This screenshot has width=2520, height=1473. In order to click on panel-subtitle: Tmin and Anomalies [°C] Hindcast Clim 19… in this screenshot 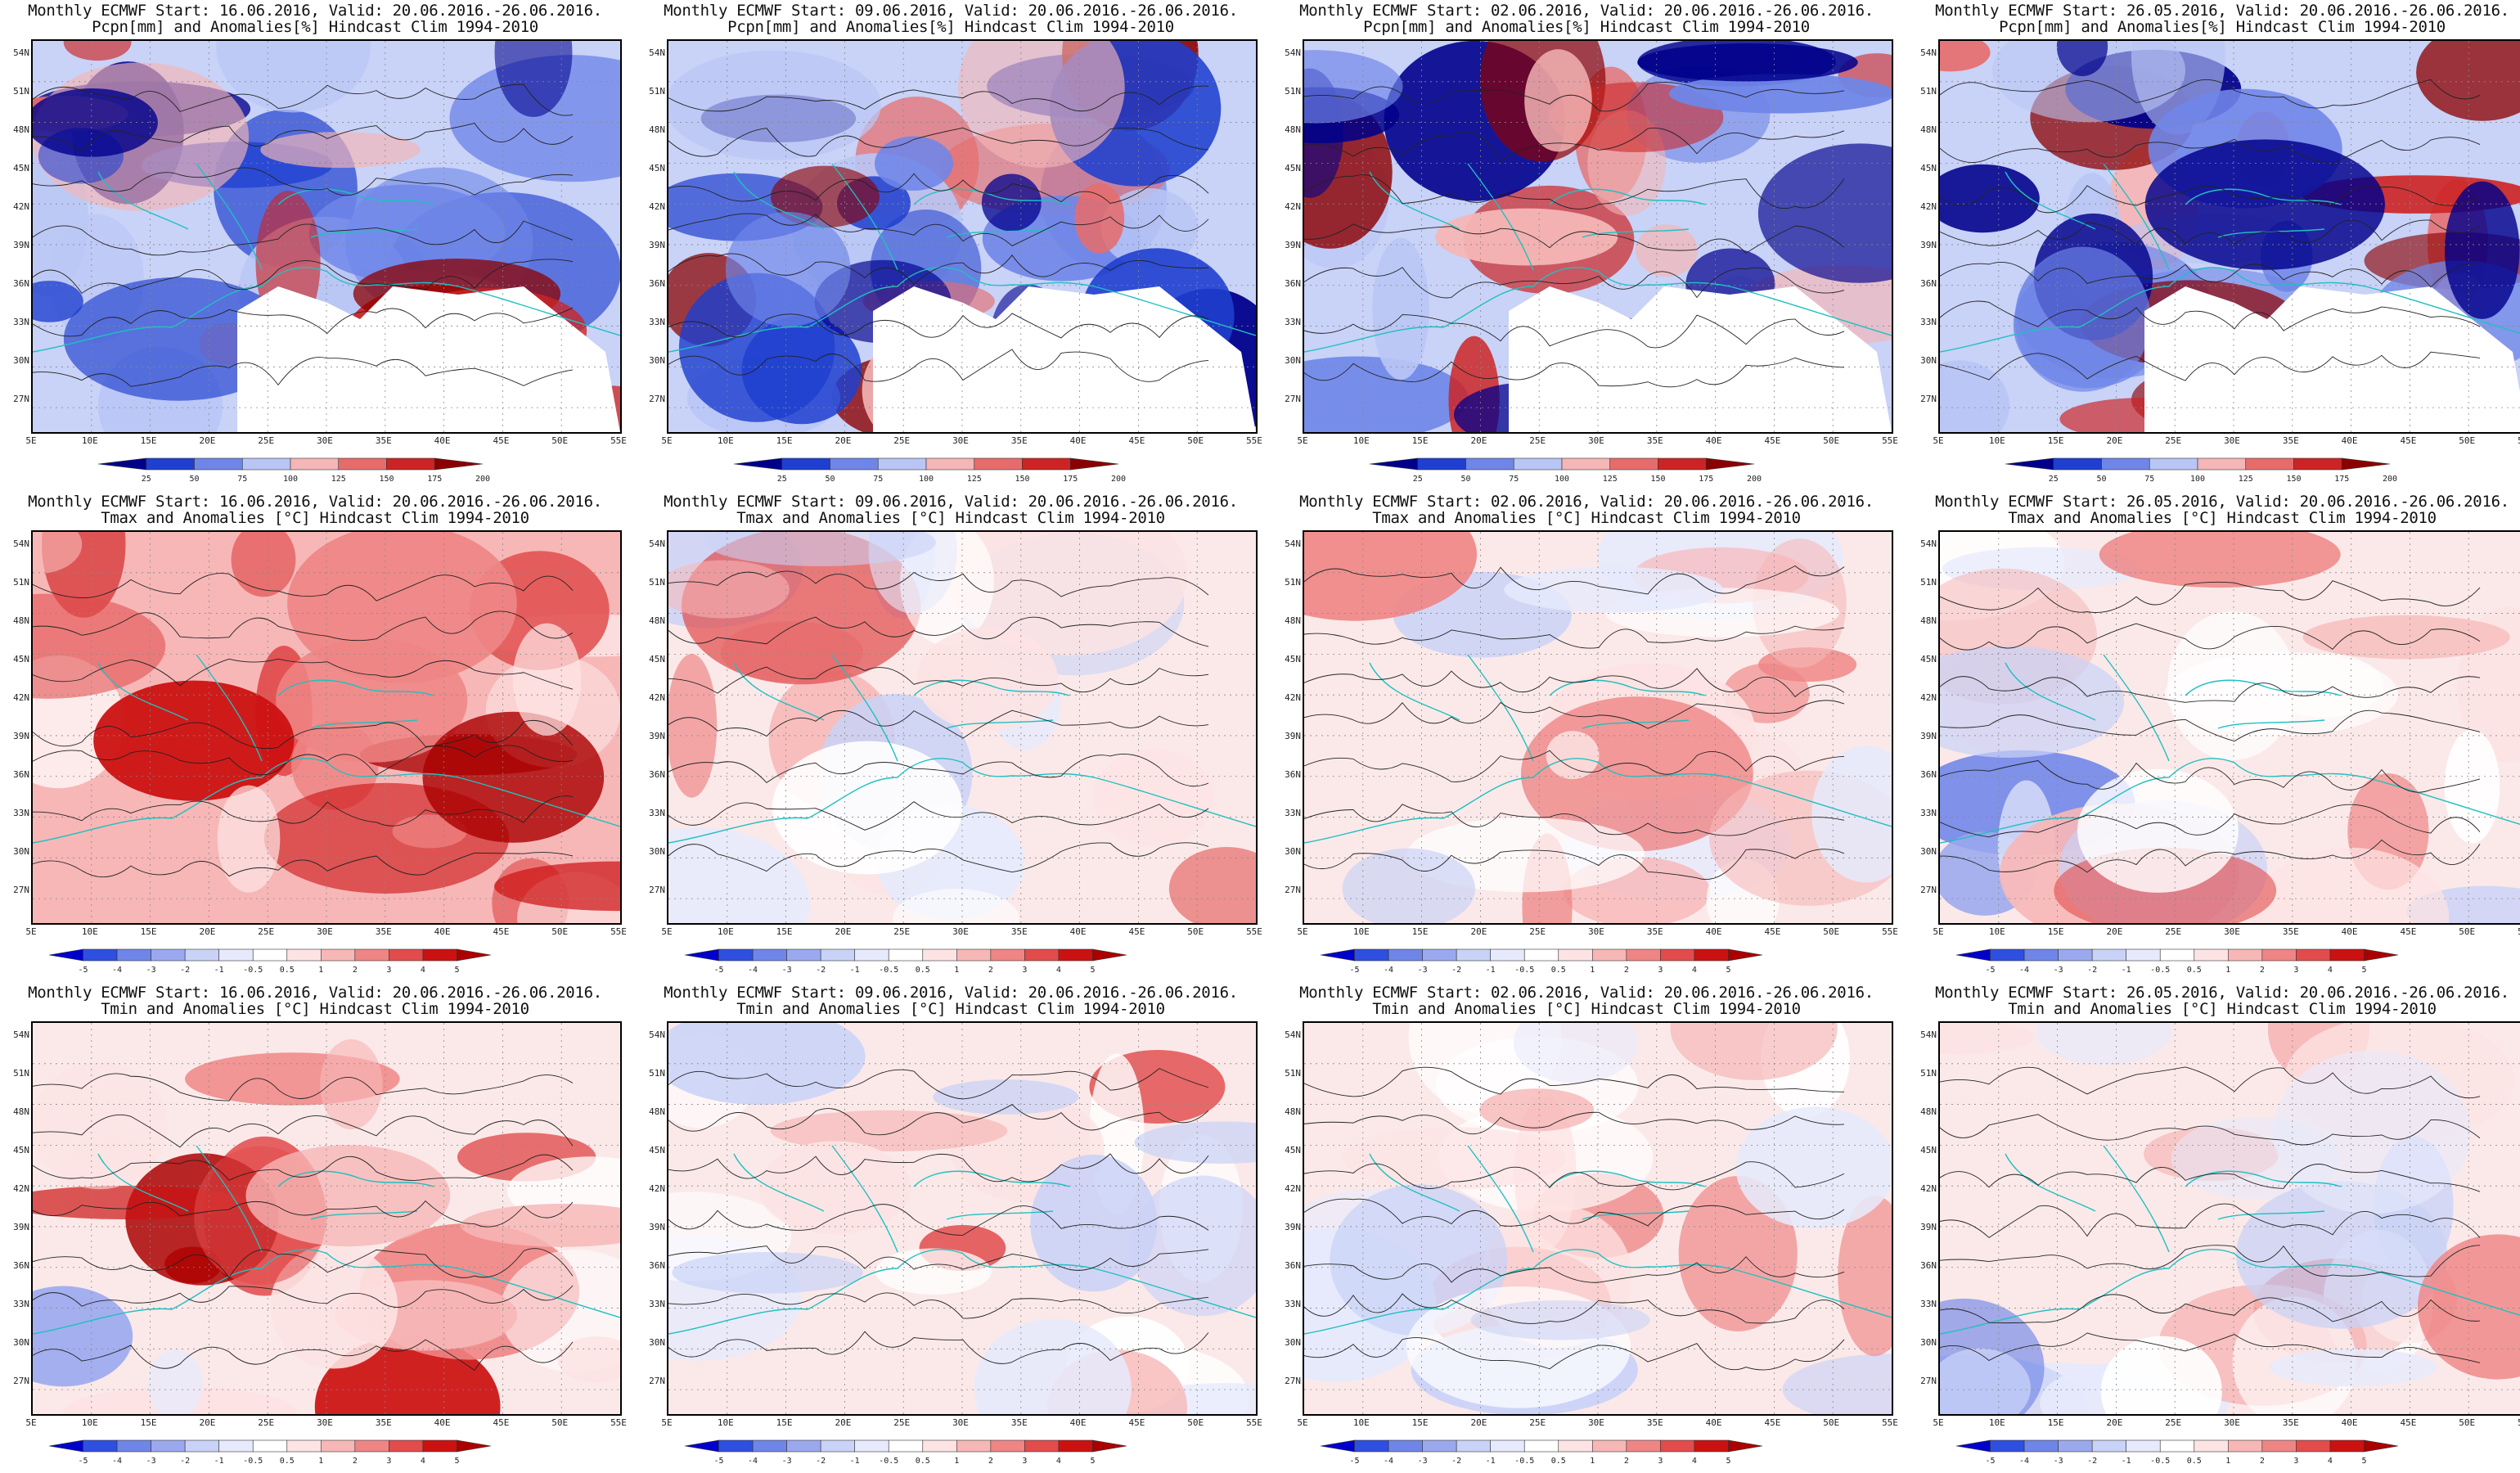, I will do `click(1587, 1009)`.